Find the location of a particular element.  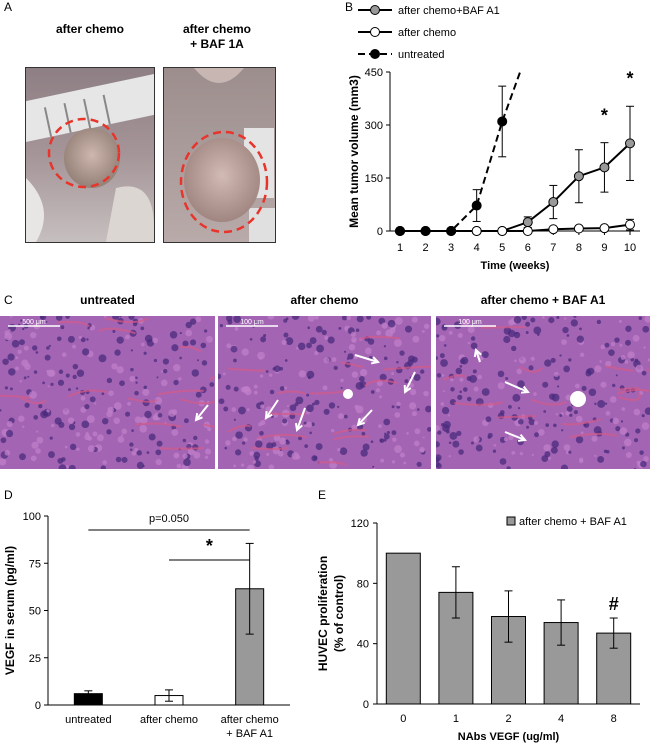

legend-label: after chemo+BAF A1 is located at coordinates (449, 11).